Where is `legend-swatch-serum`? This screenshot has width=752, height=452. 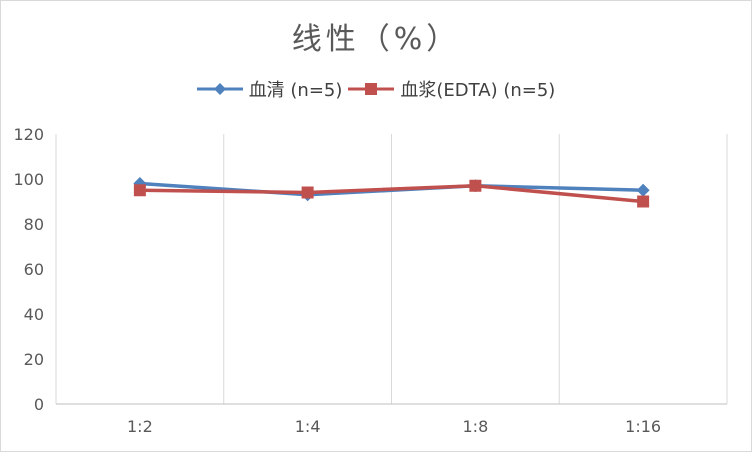
legend-swatch-serum is located at coordinates (219, 89).